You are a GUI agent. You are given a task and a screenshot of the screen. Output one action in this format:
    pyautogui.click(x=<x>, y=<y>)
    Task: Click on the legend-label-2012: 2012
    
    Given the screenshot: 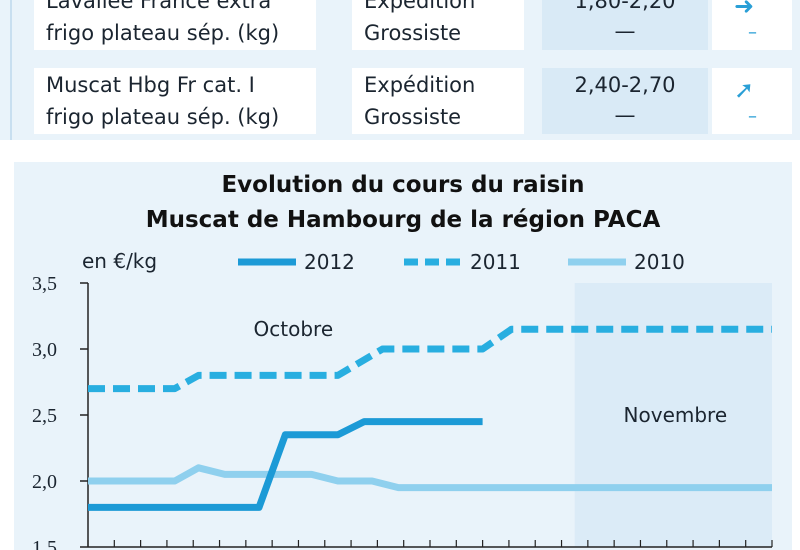 What is the action you would take?
    pyautogui.click(x=329, y=262)
    